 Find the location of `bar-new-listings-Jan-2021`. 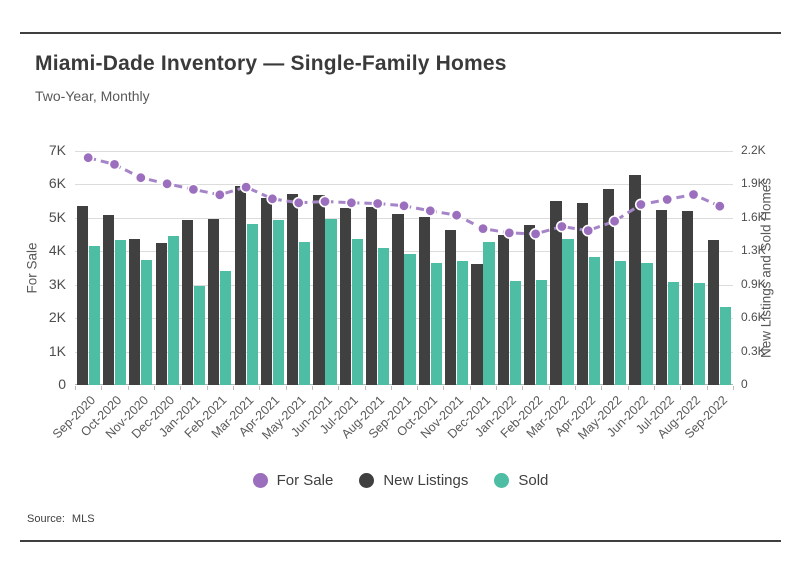

bar-new-listings-Jan-2021 is located at coordinates (187, 302).